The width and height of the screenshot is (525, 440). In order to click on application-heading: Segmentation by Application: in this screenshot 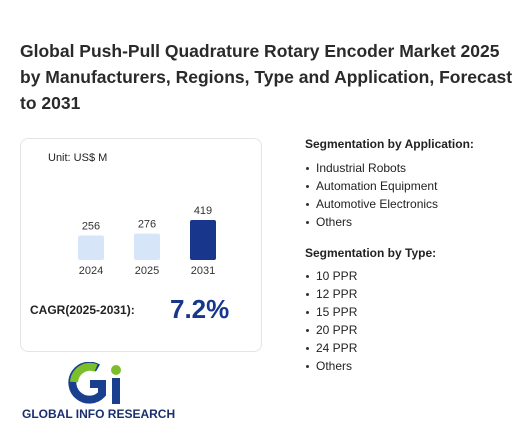, I will do `click(389, 144)`.